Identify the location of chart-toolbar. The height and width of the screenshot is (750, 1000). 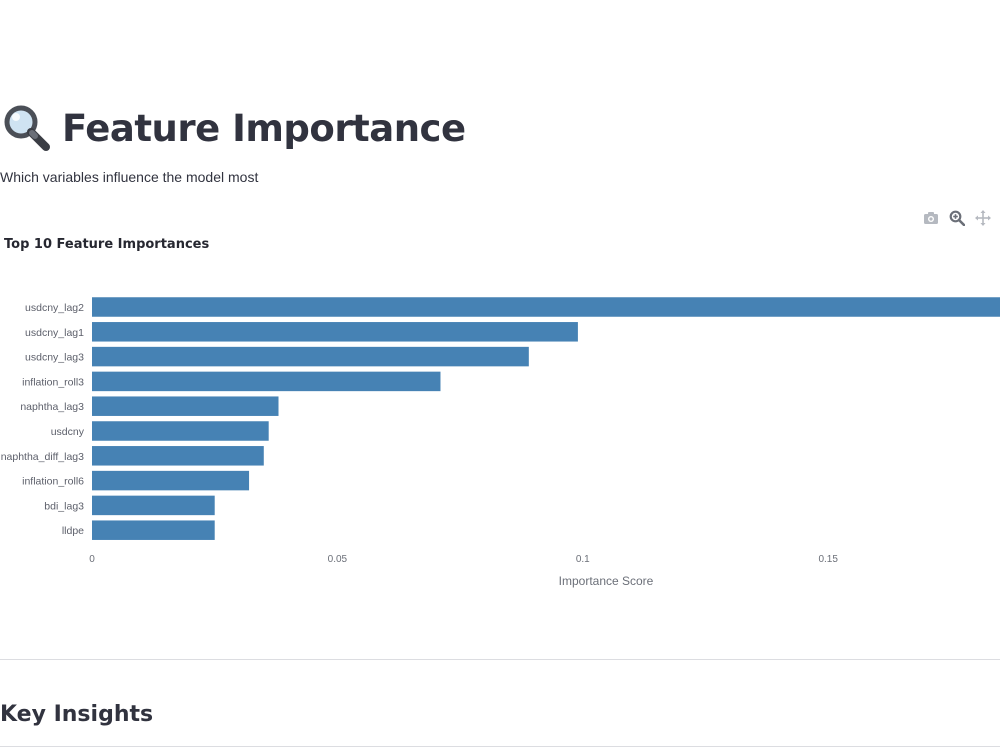
(957, 218).